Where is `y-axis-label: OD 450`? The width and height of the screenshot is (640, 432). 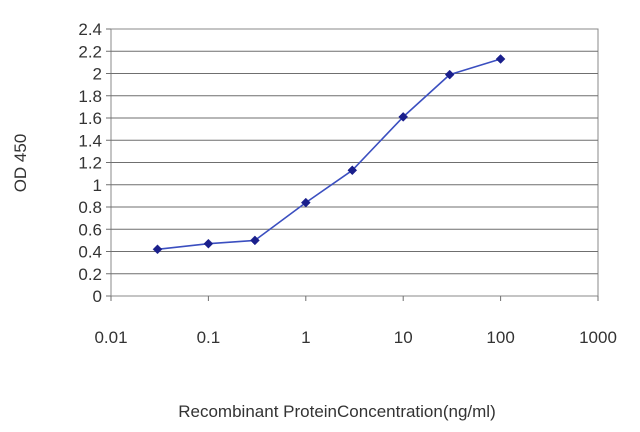 y-axis-label: OD 450 is located at coordinates (20, 163).